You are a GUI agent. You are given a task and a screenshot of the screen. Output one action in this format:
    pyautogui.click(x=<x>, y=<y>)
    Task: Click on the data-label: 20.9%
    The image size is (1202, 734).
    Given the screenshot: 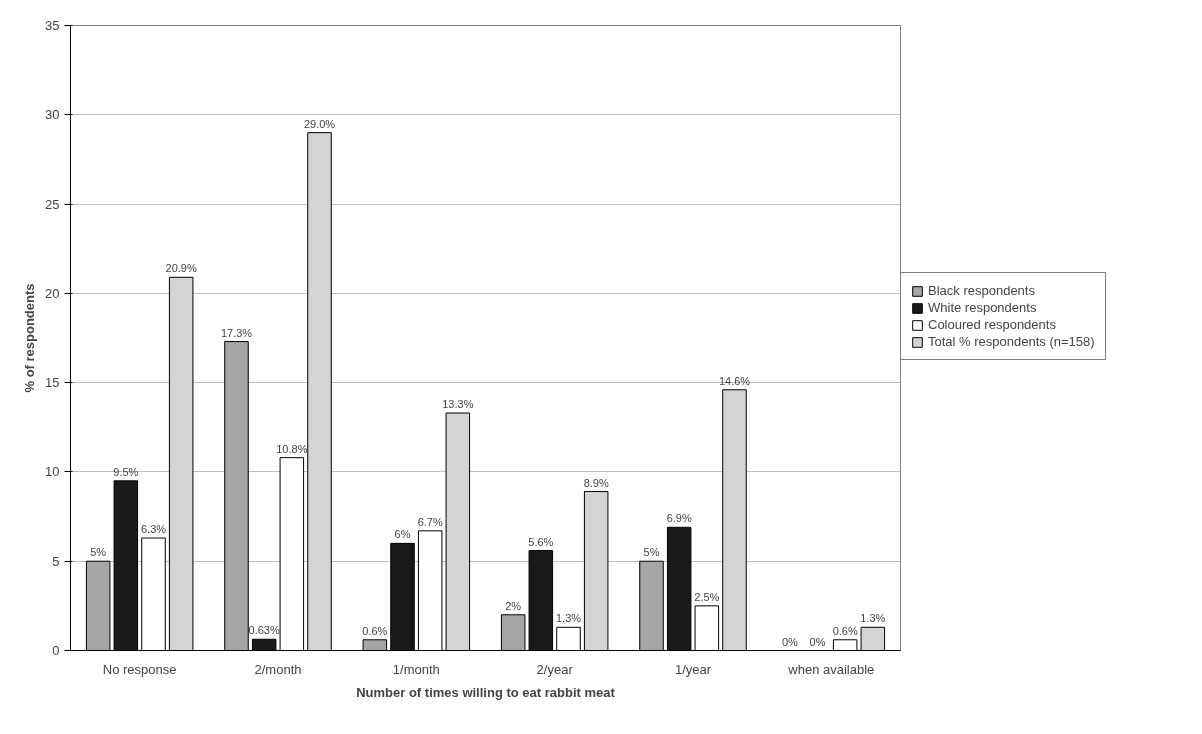 What is the action you would take?
    pyautogui.click(x=181, y=268)
    